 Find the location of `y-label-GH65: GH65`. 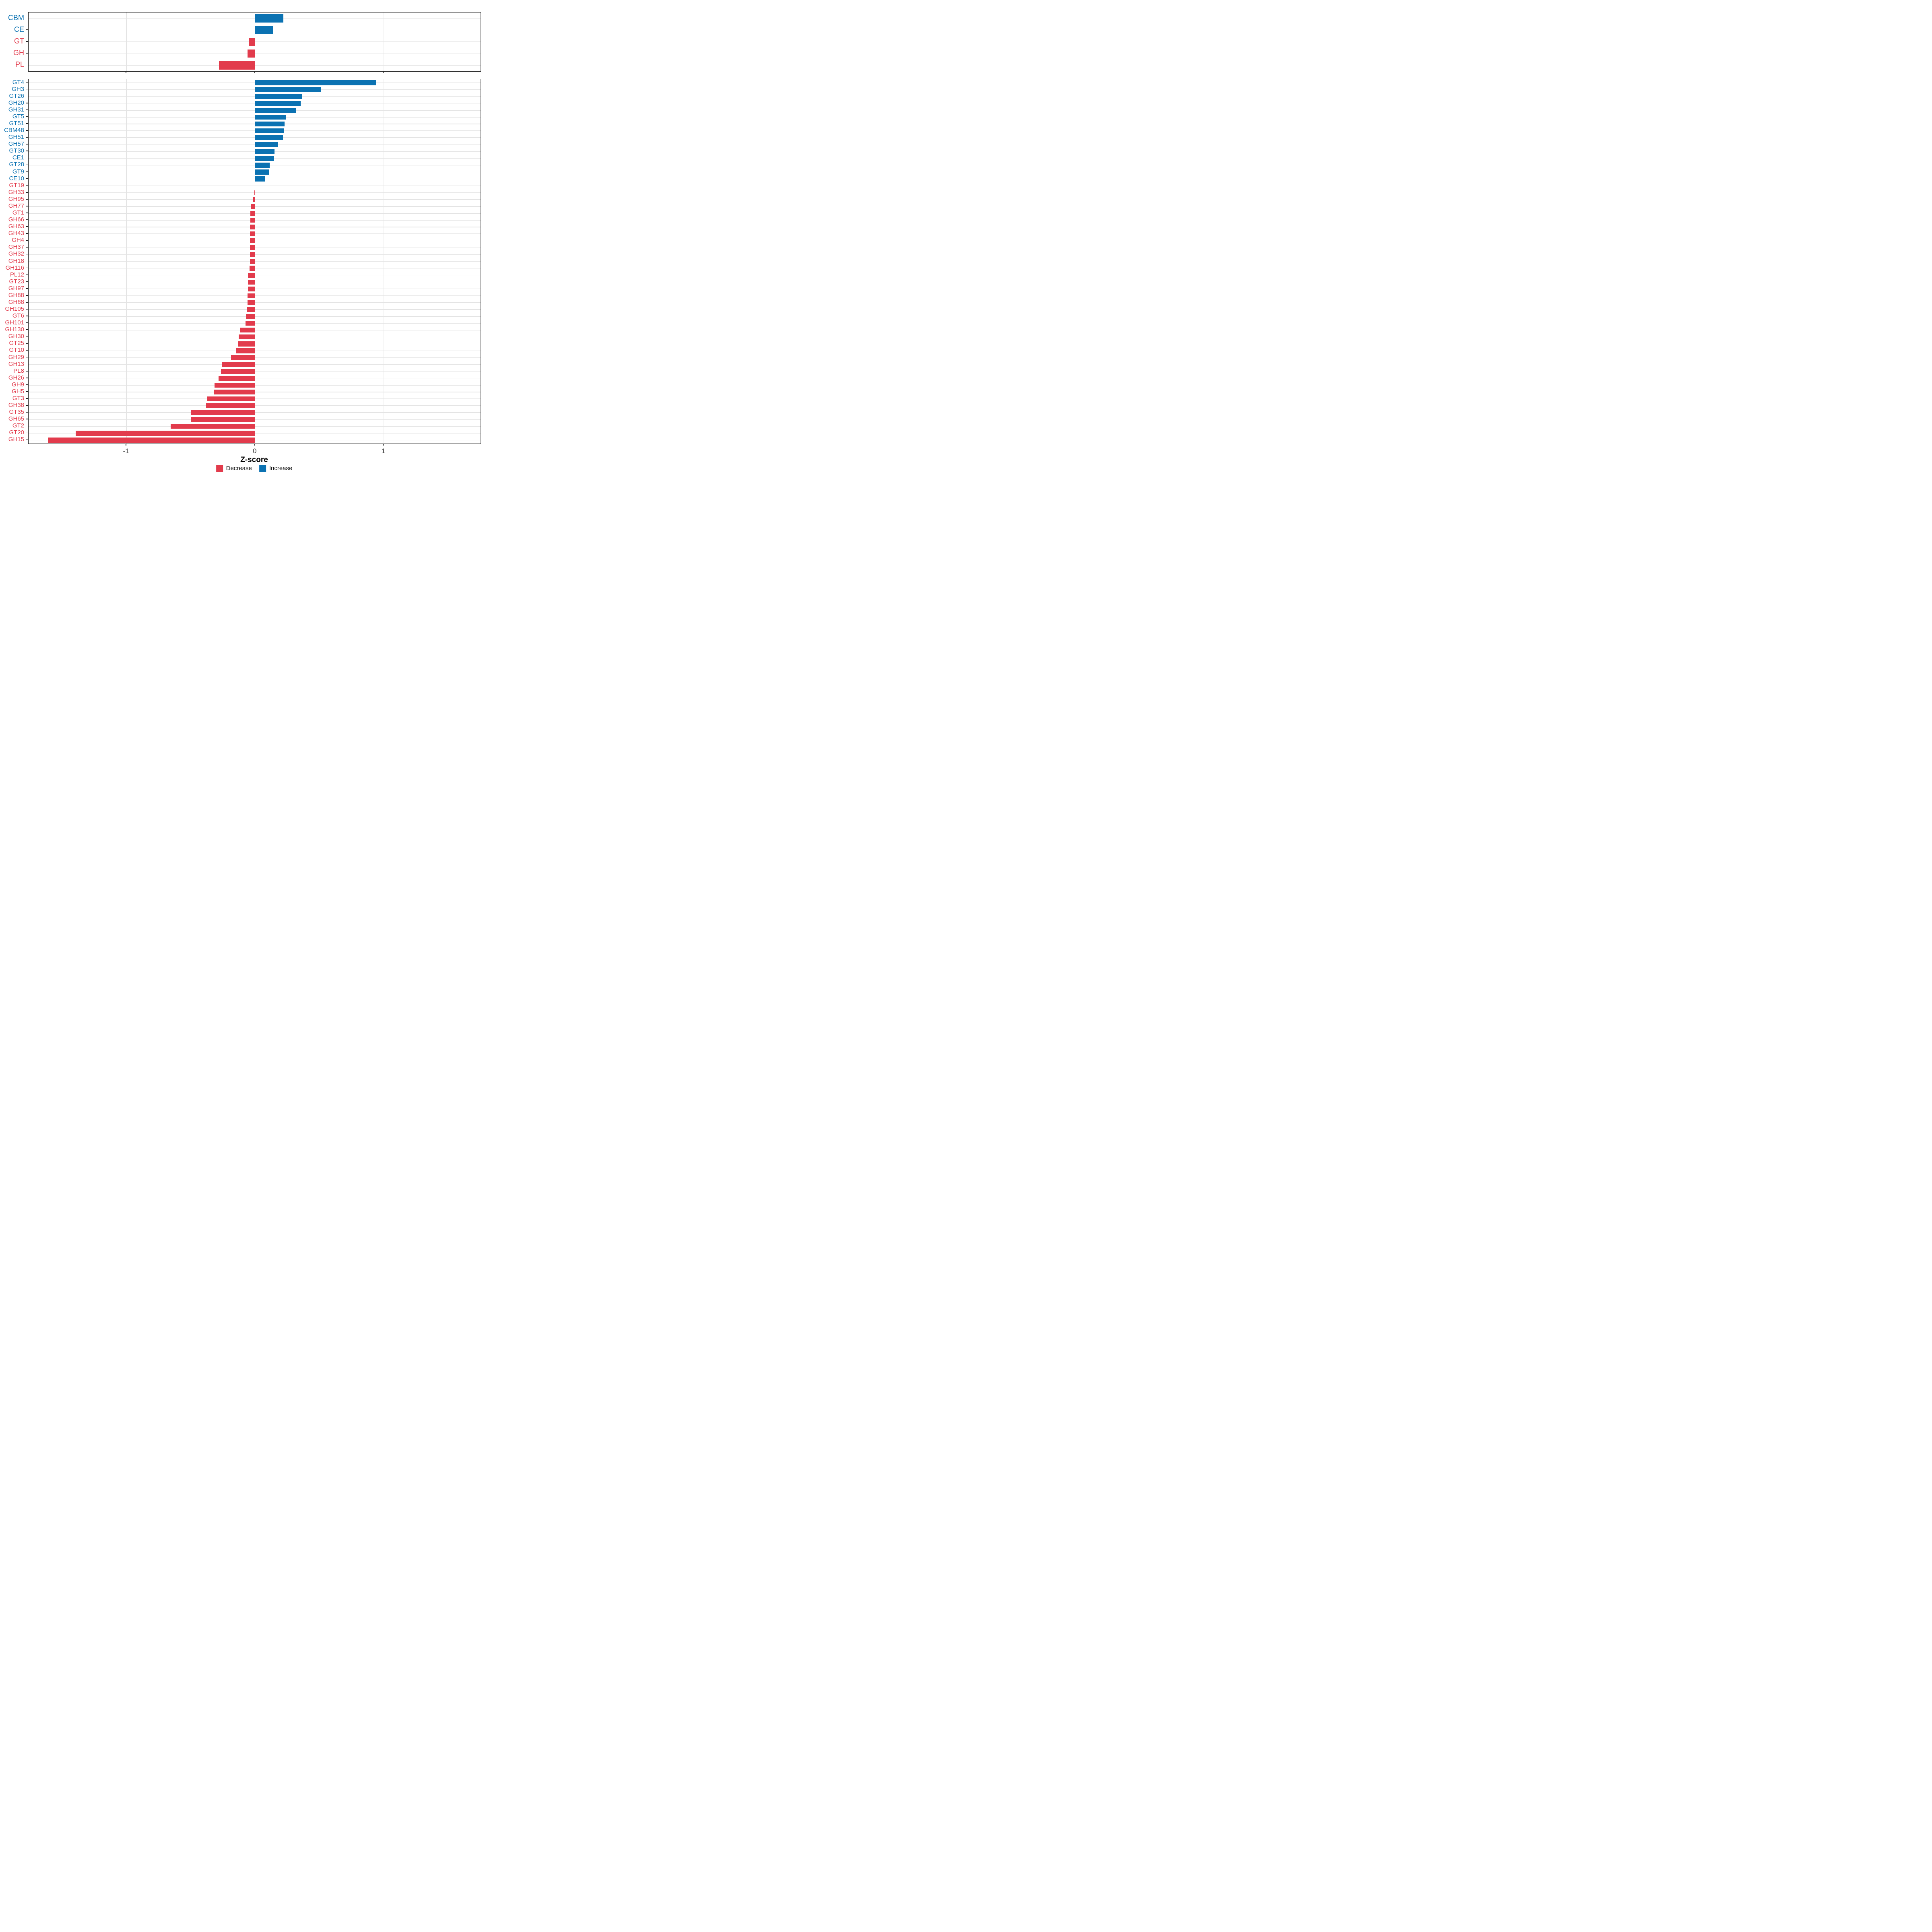

y-label-GH65: GH65 is located at coordinates (16, 419).